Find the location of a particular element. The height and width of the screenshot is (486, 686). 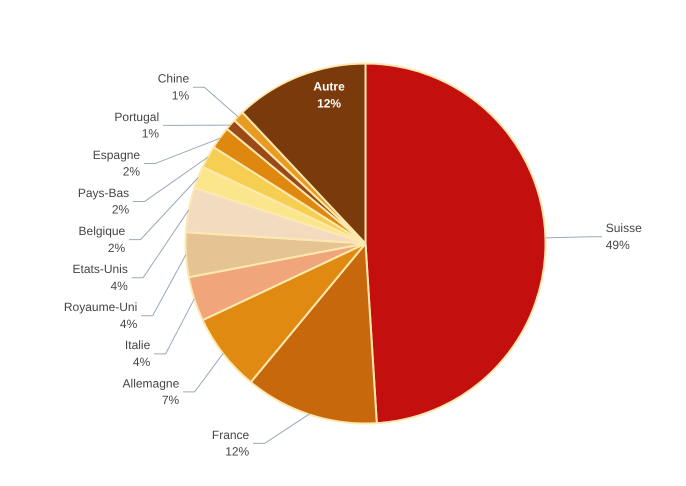

slice-label: Chine is located at coordinates (174, 79).